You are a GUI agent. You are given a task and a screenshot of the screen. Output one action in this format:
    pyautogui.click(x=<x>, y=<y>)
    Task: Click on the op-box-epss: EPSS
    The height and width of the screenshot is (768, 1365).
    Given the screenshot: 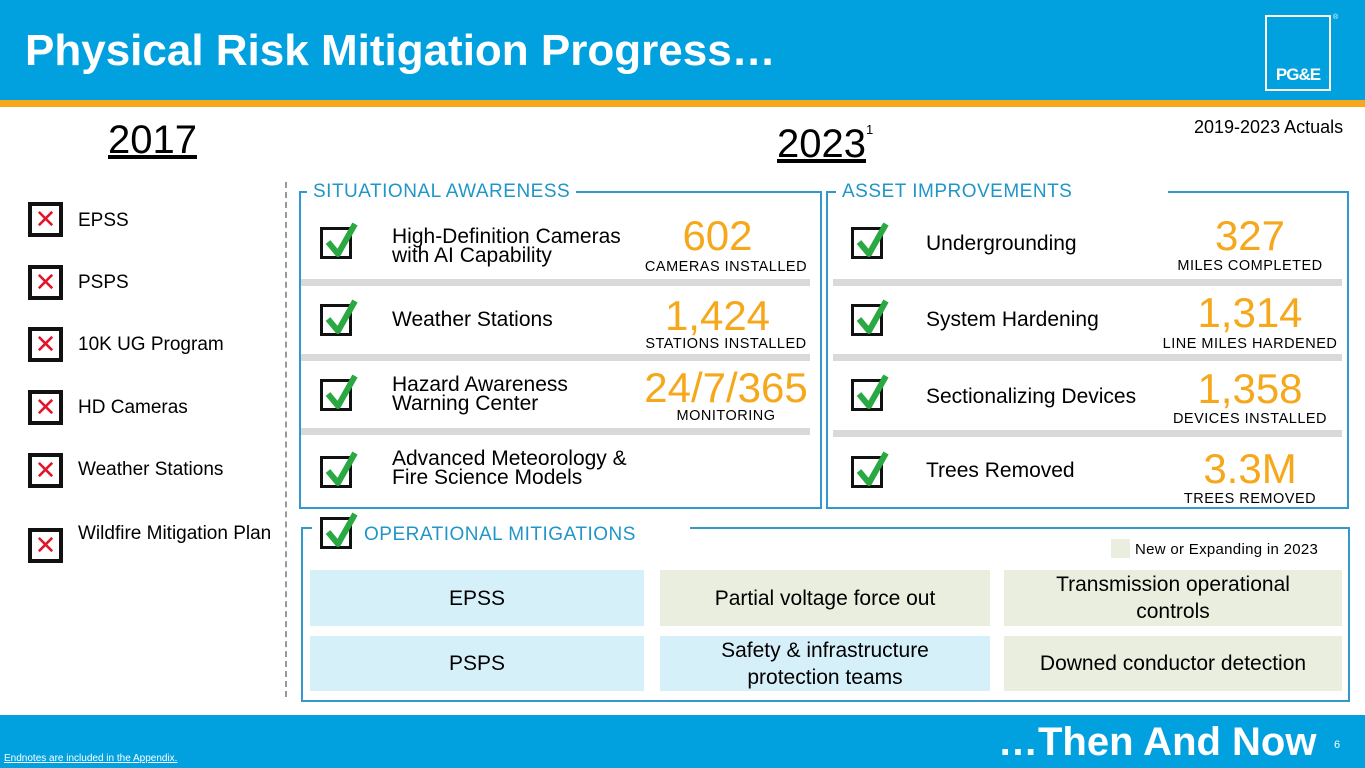 What is the action you would take?
    pyautogui.click(x=477, y=598)
    